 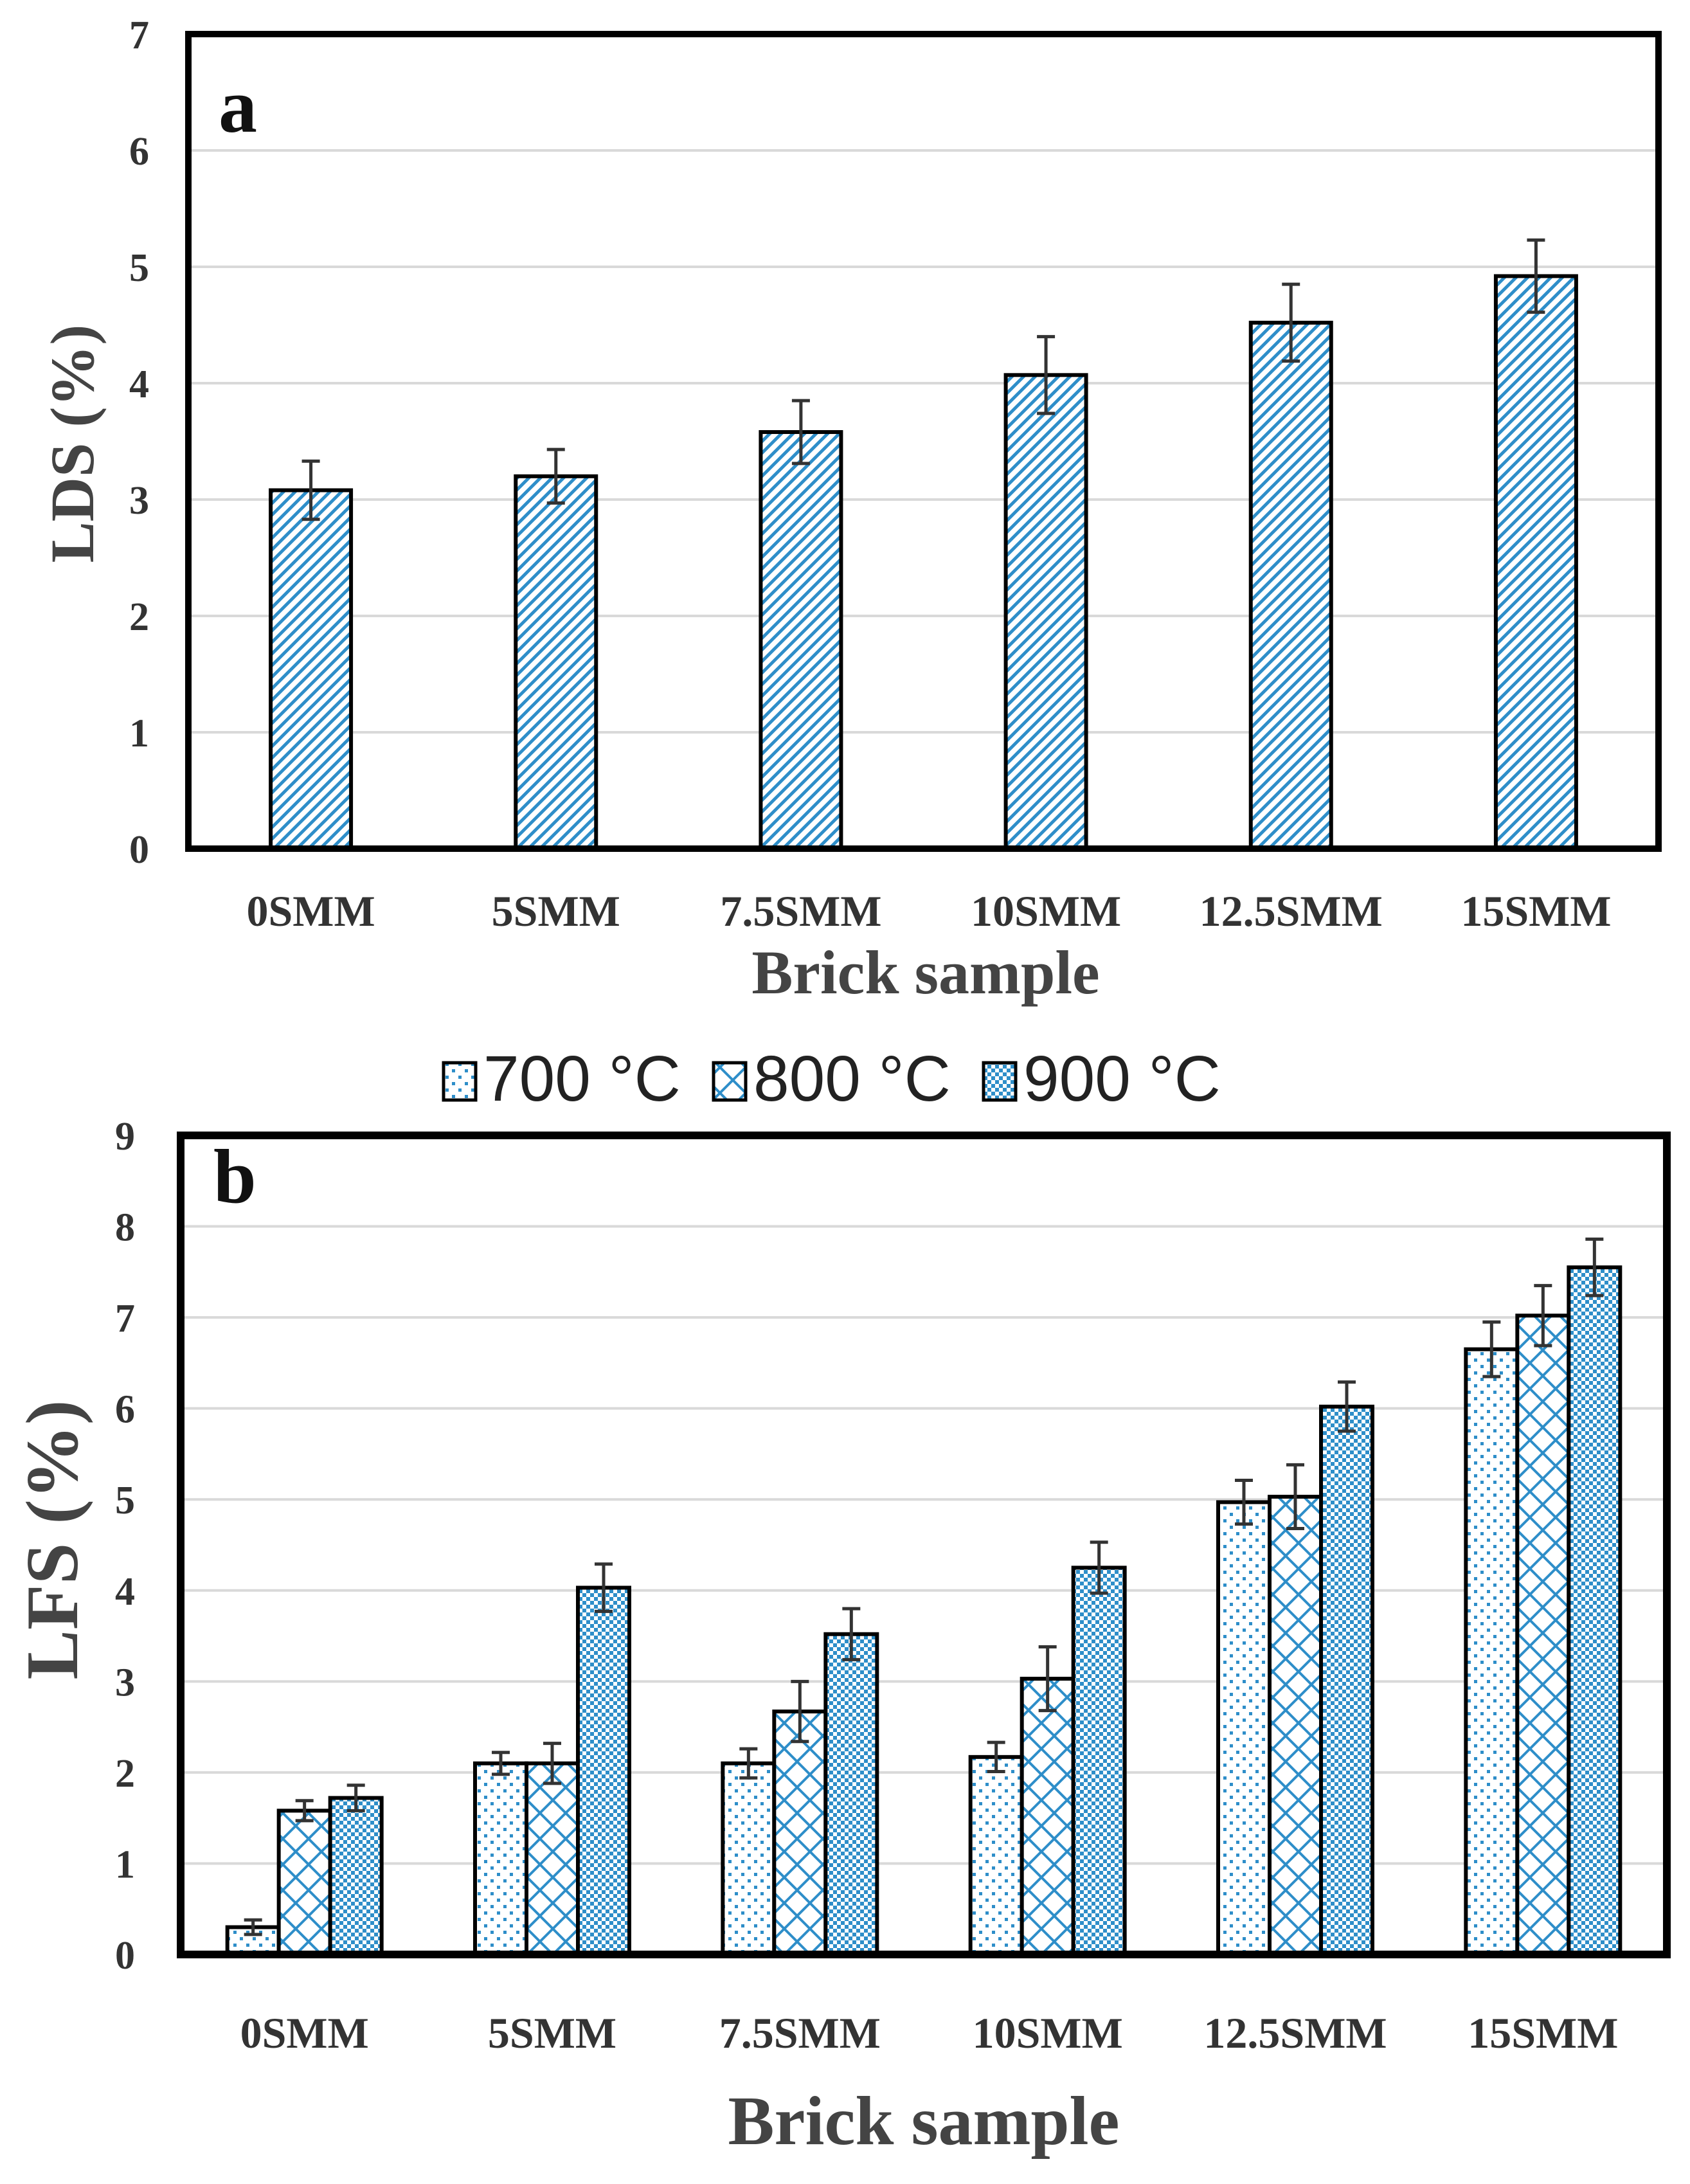 I want to click on panel-a-x-ticks: 0SMM 5SMM 7.5SMM 10SMM 12.5SMM 15SMM, so click(x=928, y=911).